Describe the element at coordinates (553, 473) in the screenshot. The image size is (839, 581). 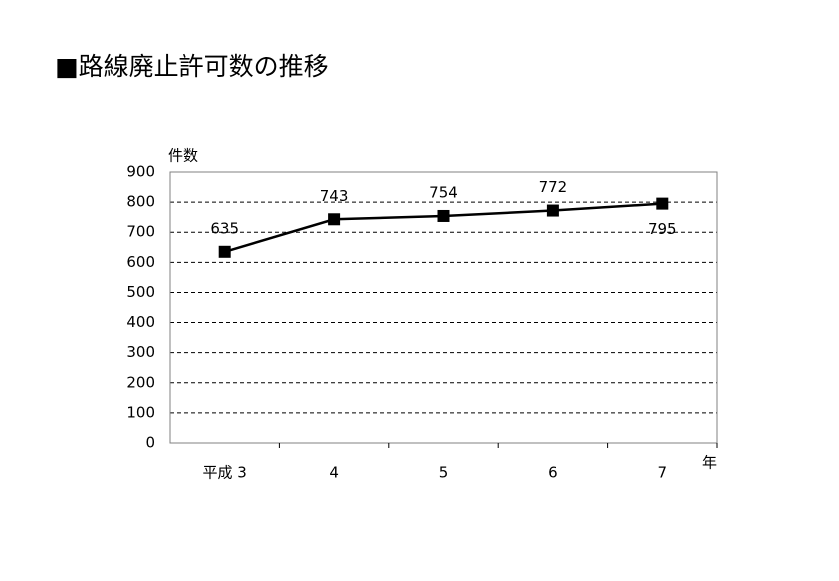
I see `x-tick-label: 6` at that location.